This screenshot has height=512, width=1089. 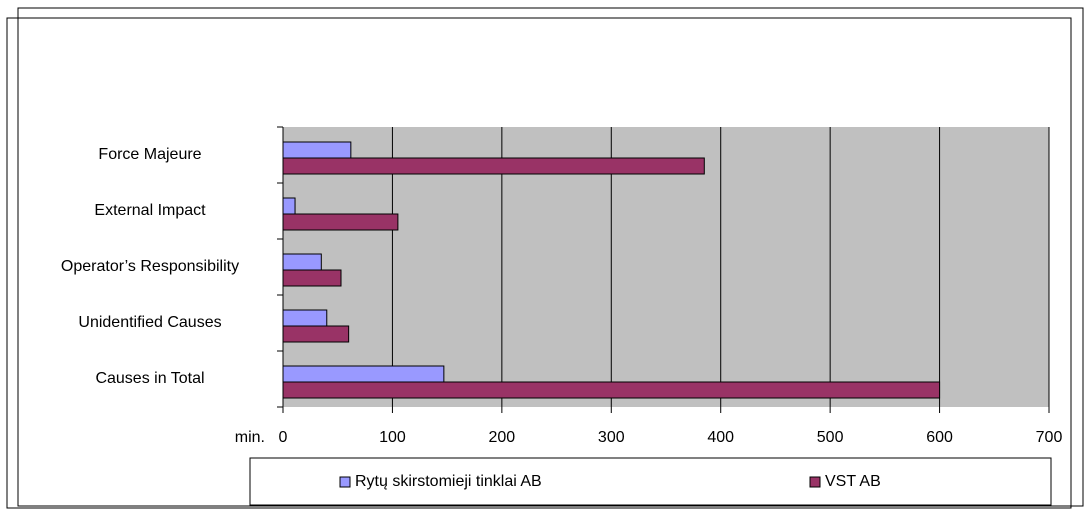 I want to click on x-tick-label: 200, so click(x=502, y=437).